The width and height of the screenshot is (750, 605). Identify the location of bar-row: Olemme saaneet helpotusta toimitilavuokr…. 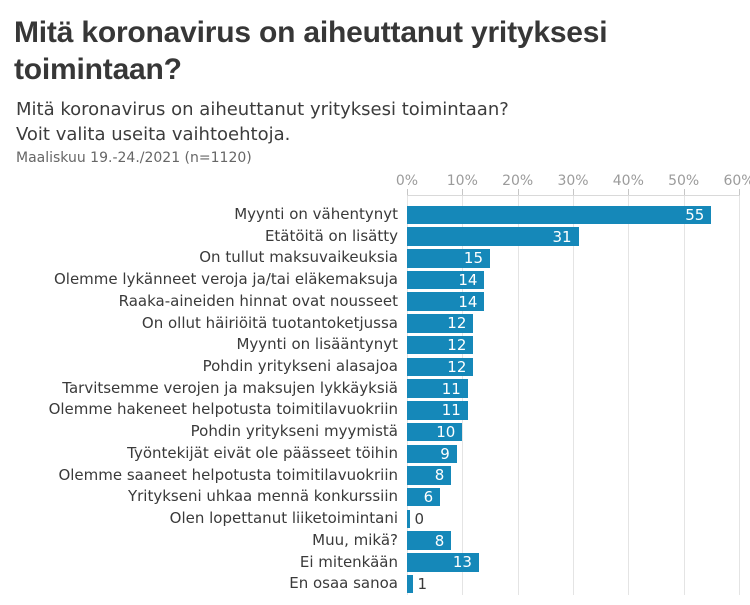
(375, 476).